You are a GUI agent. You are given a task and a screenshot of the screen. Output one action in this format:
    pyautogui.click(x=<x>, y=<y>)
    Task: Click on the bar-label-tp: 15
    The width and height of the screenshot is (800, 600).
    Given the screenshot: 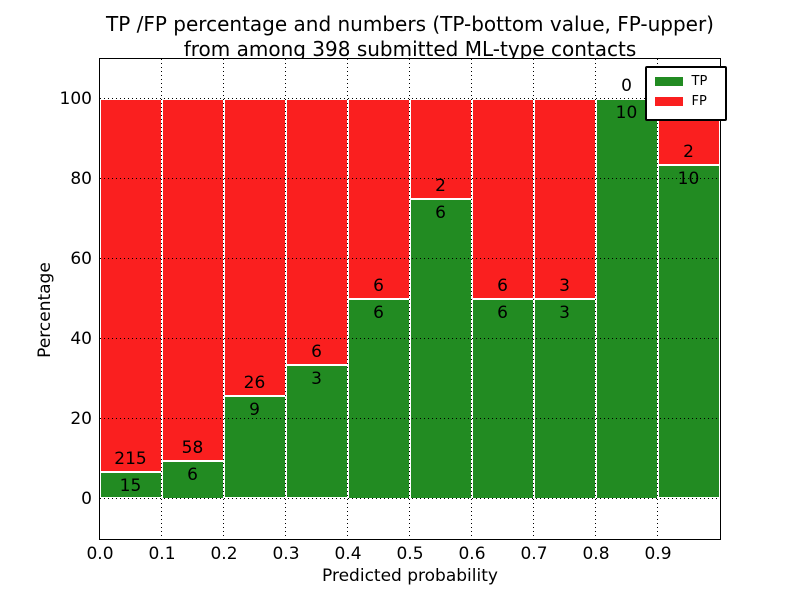 What is the action you would take?
    pyautogui.click(x=130, y=486)
    